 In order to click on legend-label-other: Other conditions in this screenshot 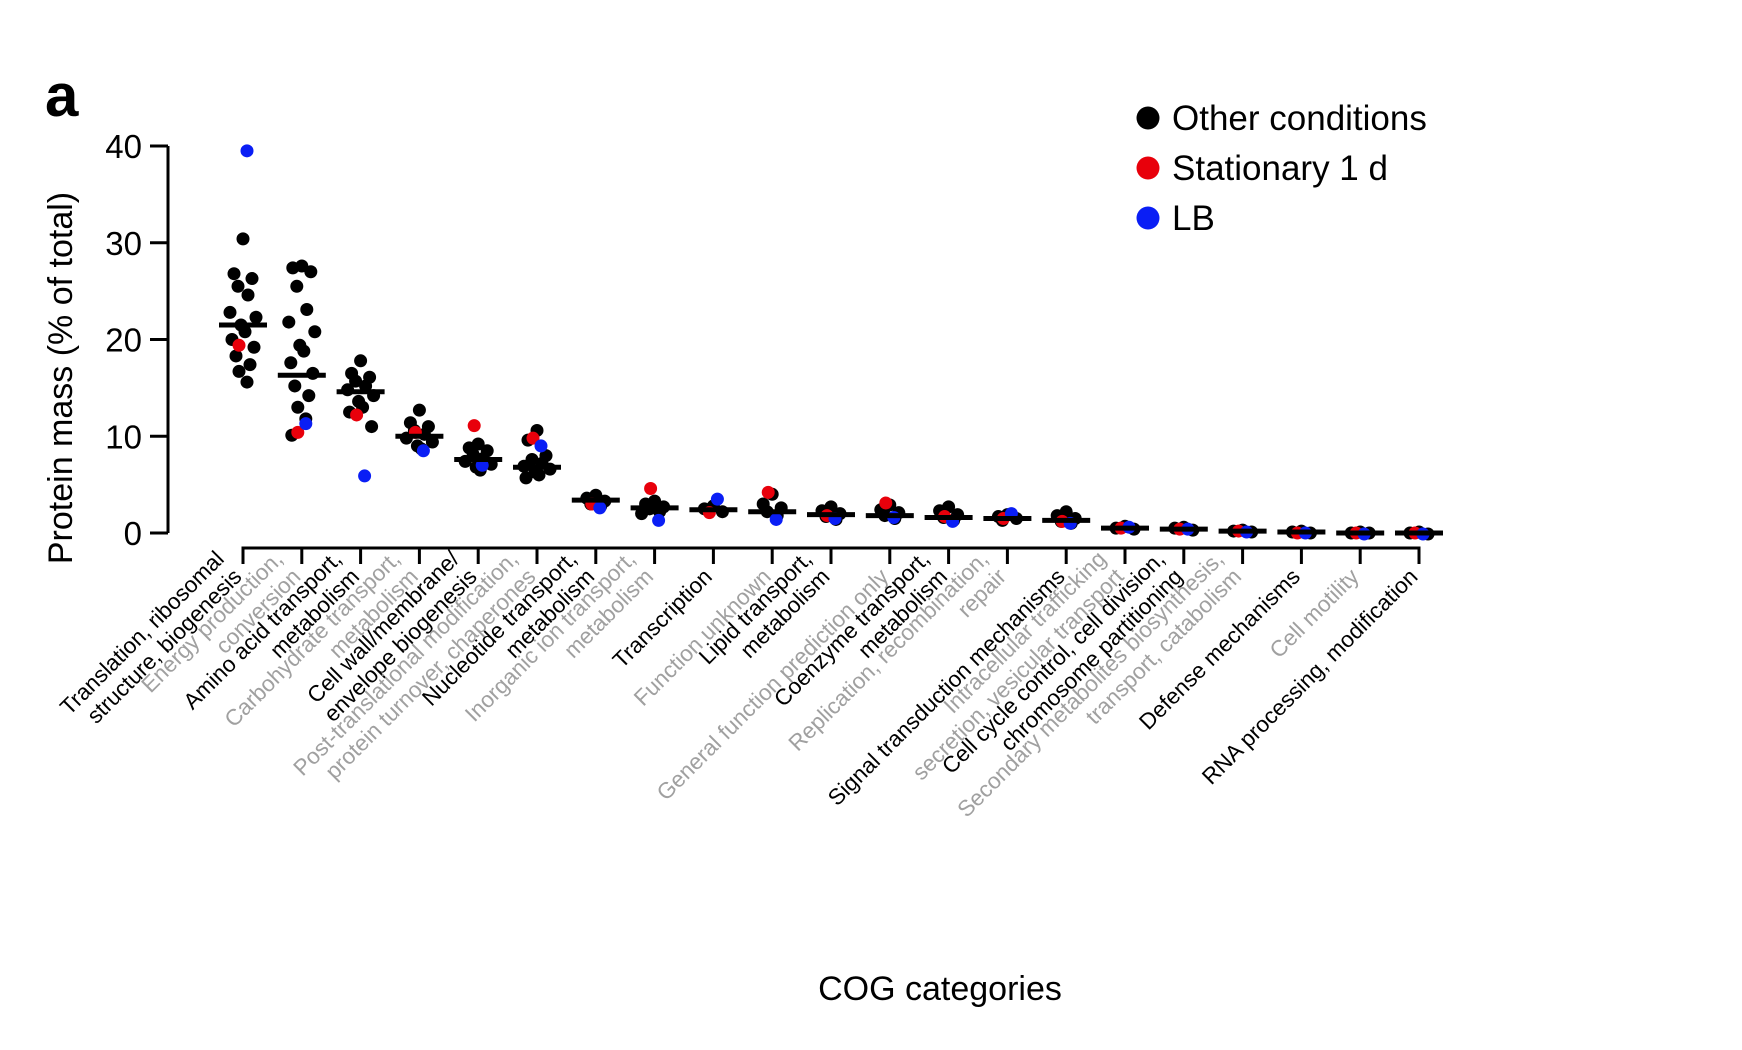, I will do `click(1299, 118)`.